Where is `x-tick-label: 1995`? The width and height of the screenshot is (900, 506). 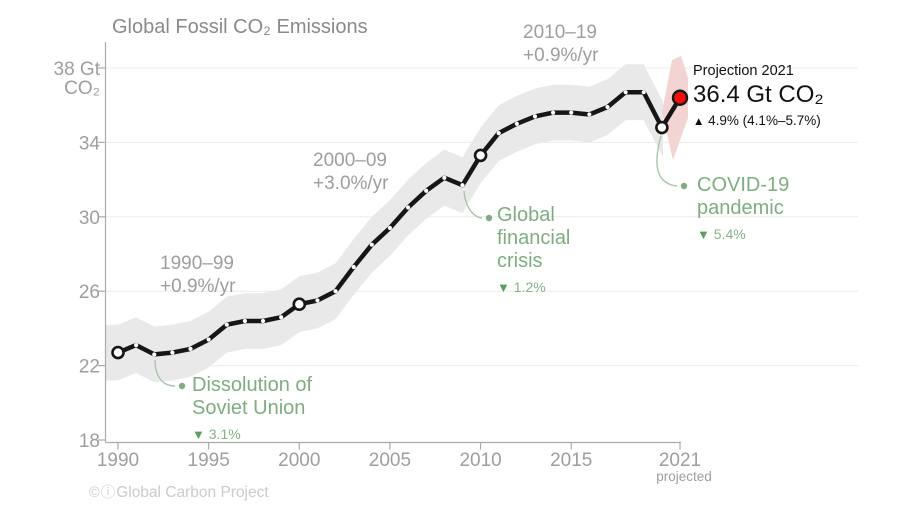 x-tick-label: 1995 is located at coordinates (209, 460).